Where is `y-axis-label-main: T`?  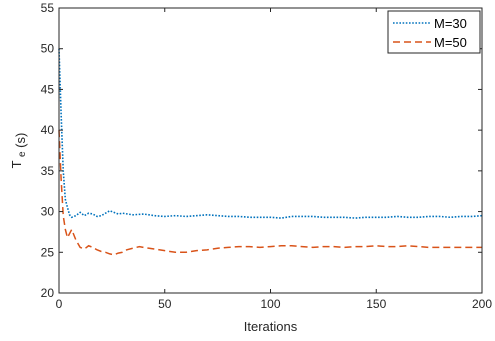 y-axis-label-main: T is located at coordinates (16, 164).